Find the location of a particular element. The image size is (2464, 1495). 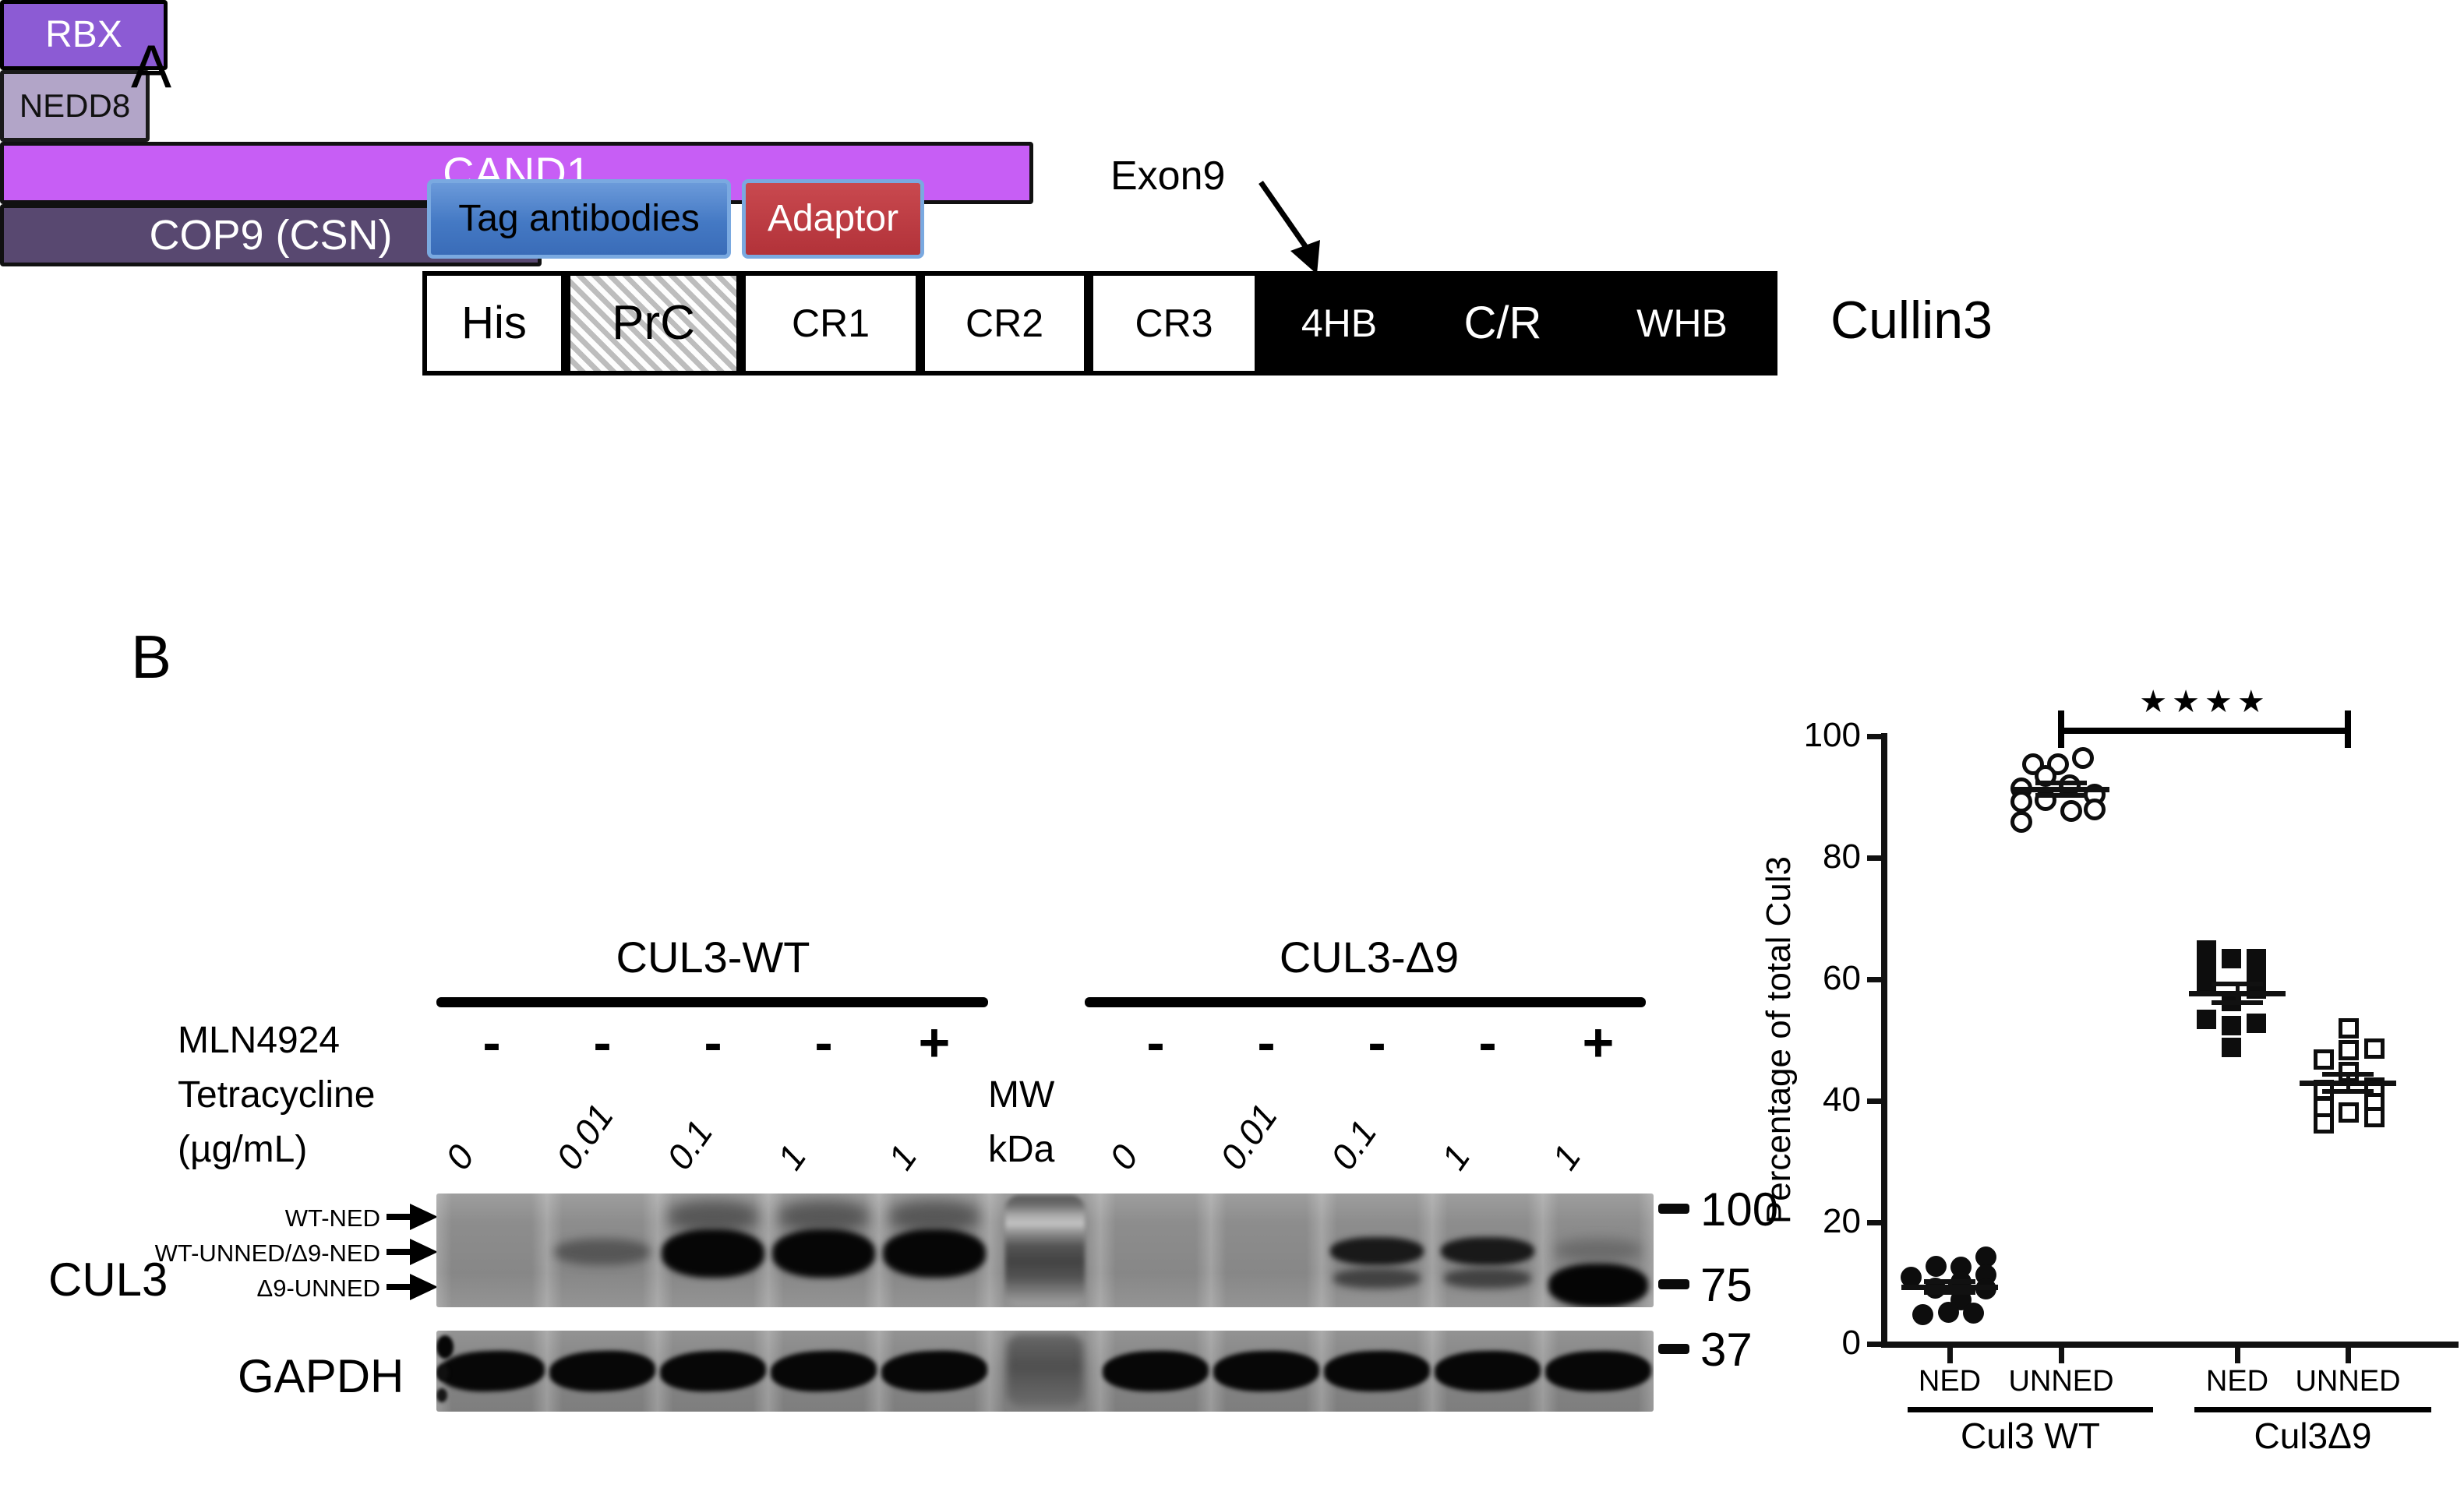

x-group-label: Cul3Δ9 is located at coordinates (2313, 1436).